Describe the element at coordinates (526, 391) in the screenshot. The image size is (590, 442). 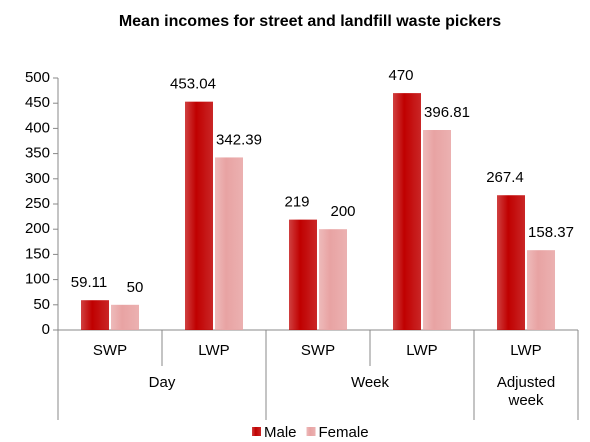
I see `group-label: Adjusted week` at that location.